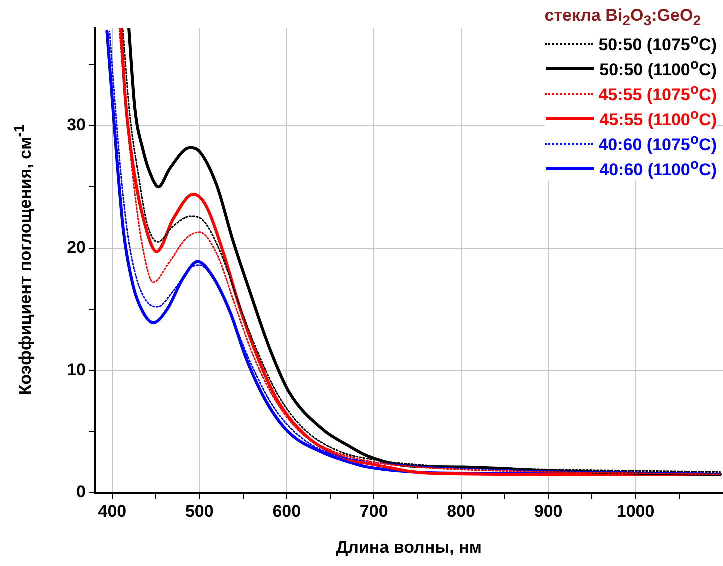  I want to click on x-tick-label: 600, so click(287, 511).